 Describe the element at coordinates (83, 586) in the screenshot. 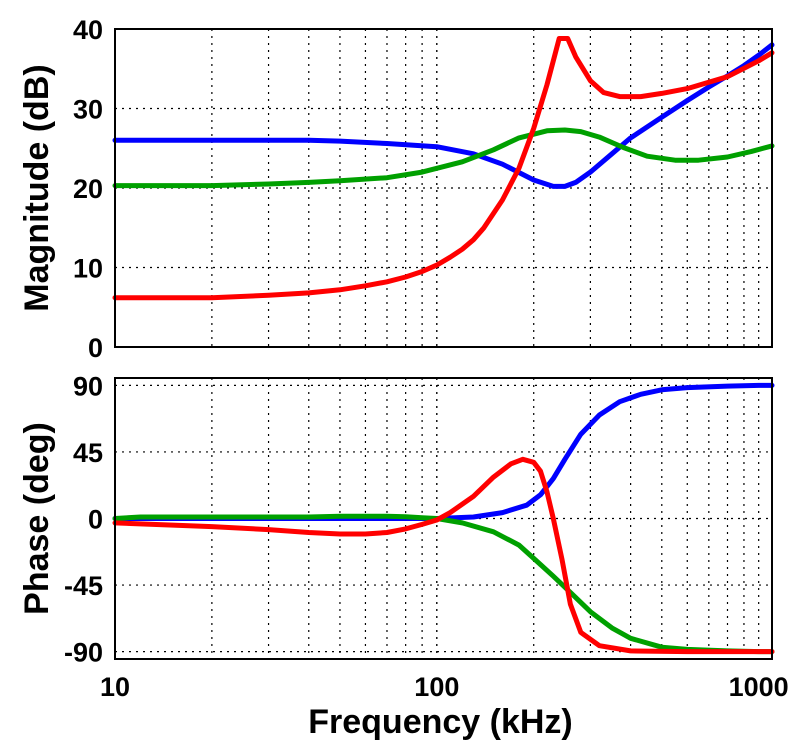

I see `phase-ytick-label: -45` at that location.